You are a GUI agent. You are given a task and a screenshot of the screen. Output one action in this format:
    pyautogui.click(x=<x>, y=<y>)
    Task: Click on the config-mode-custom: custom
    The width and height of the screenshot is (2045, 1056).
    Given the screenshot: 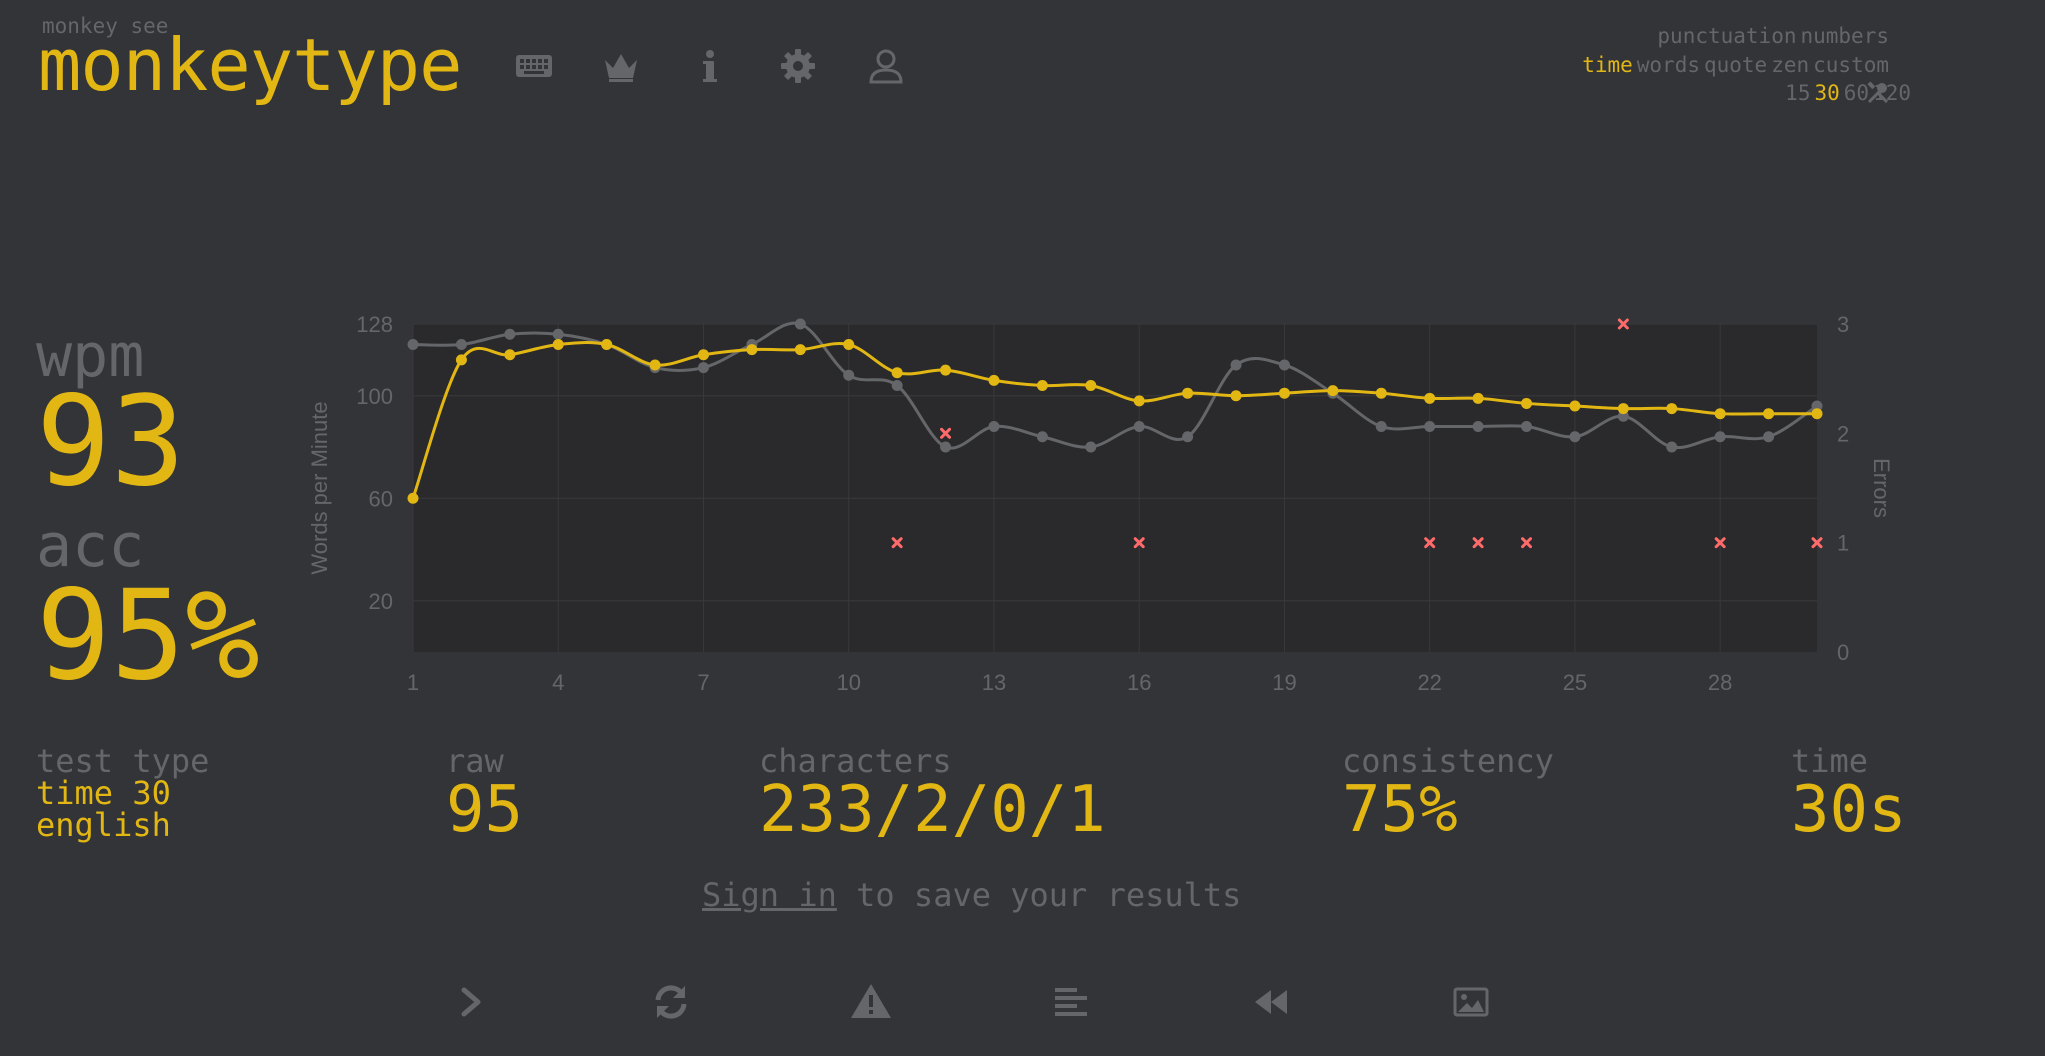 What is the action you would take?
    pyautogui.click(x=1851, y=65)
    